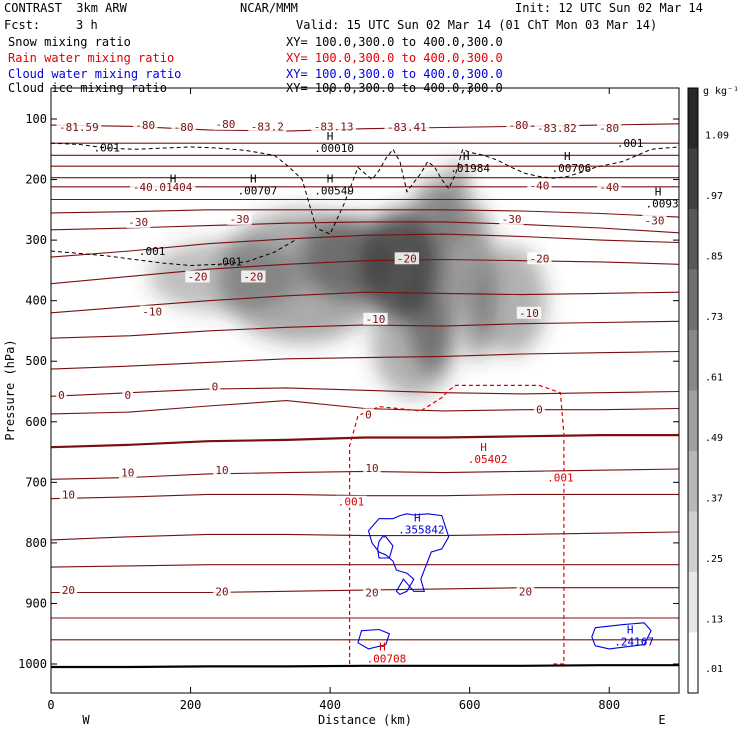 The image size is (740, 740). I want to click on rain-label: .001, so click(560, 477).